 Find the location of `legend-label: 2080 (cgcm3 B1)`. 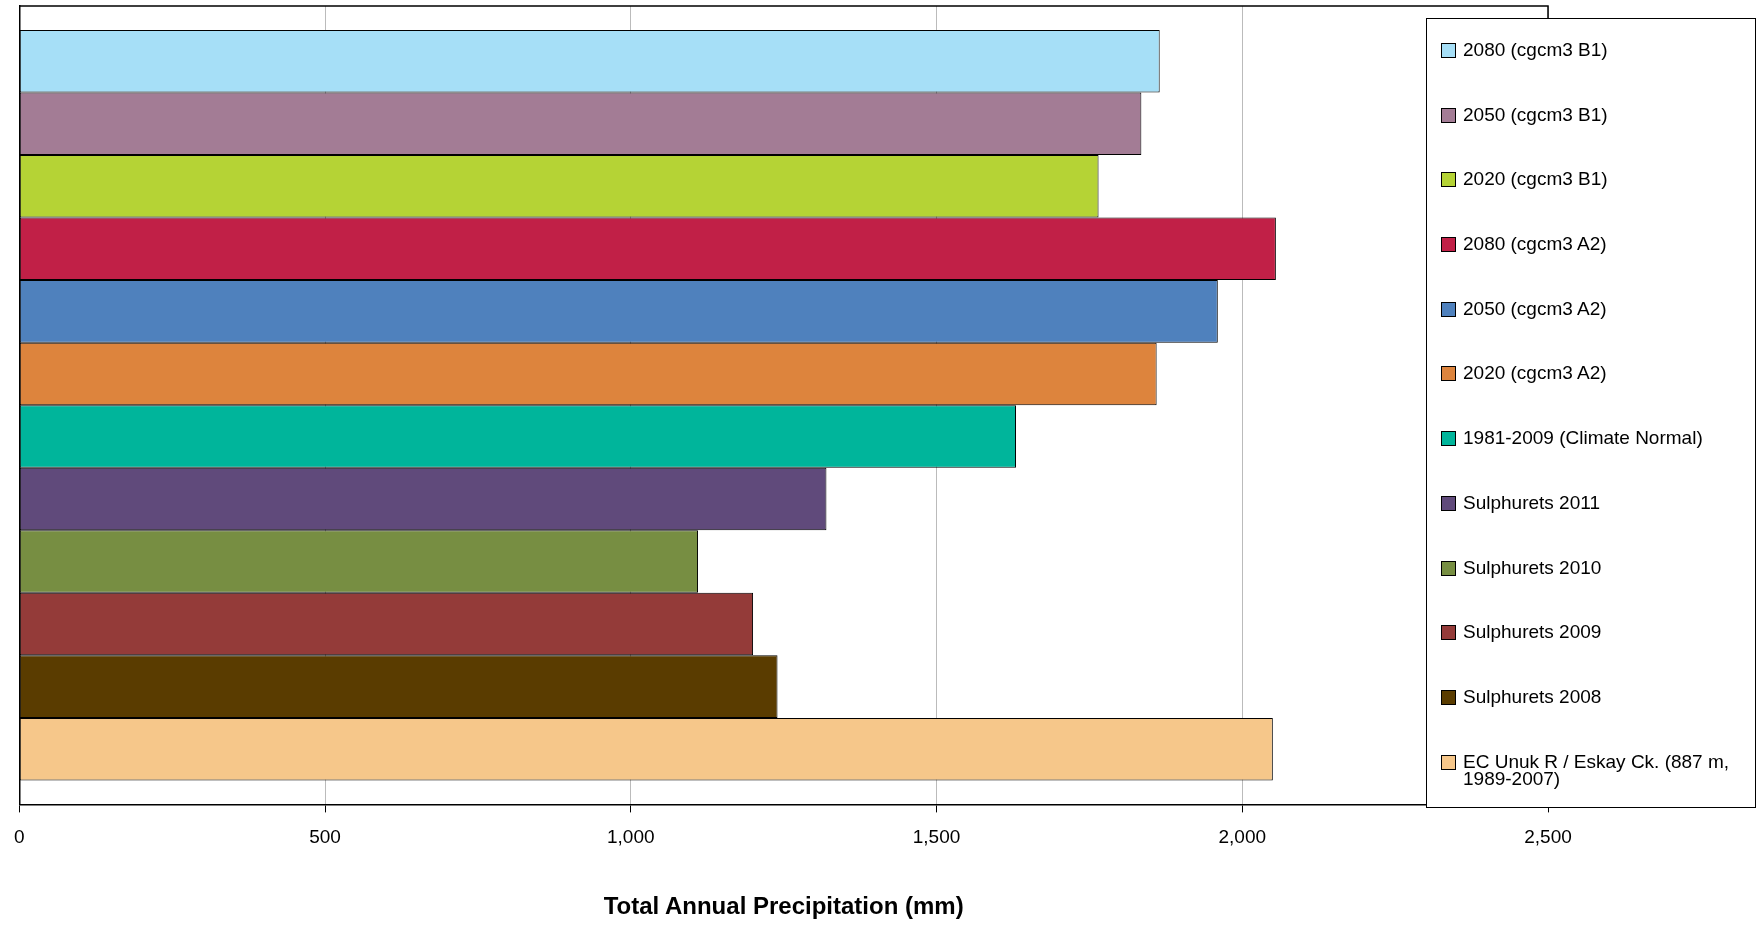

legend-label: 2080 (cgcm3 B1) is located at coordinates (1535, 49).